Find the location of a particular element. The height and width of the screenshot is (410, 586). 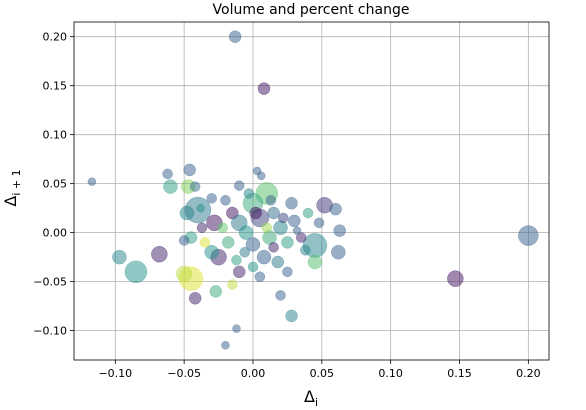

x-axis-label-main: Δ is located at coordinates (309, 396).